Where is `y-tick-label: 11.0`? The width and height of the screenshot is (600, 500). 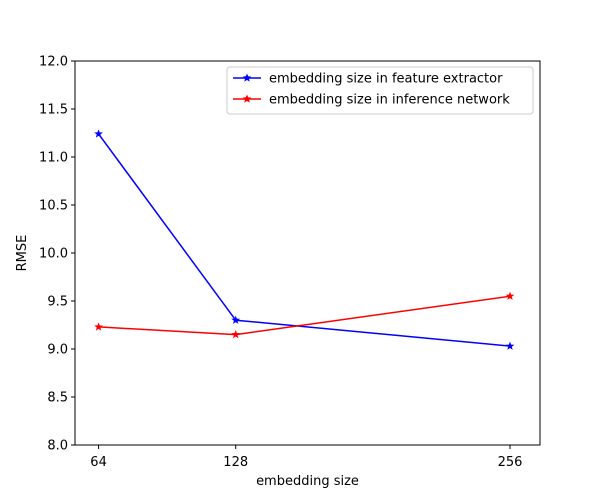
y-tick-label: 11.0 is located at coordinates (53, 158).